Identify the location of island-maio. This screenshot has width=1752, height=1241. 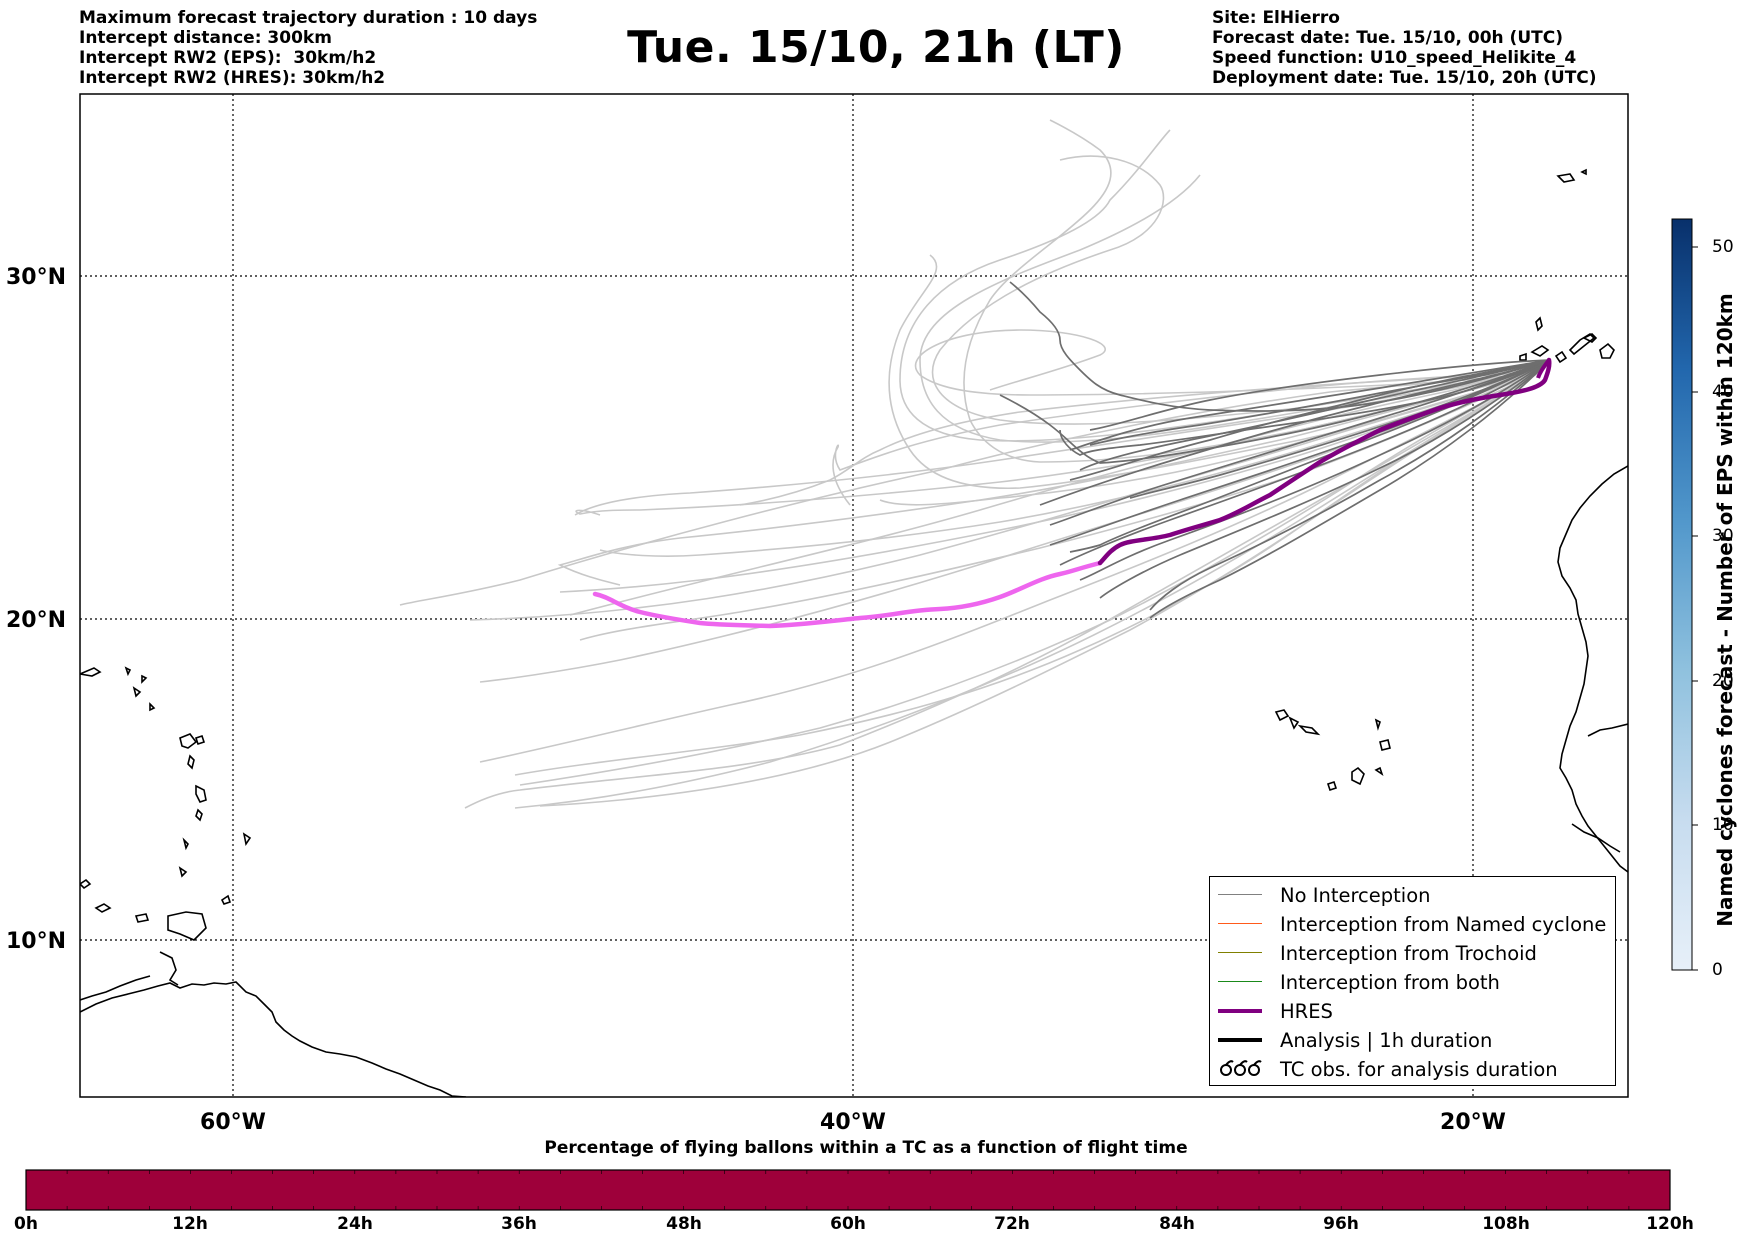
(1379, 771).